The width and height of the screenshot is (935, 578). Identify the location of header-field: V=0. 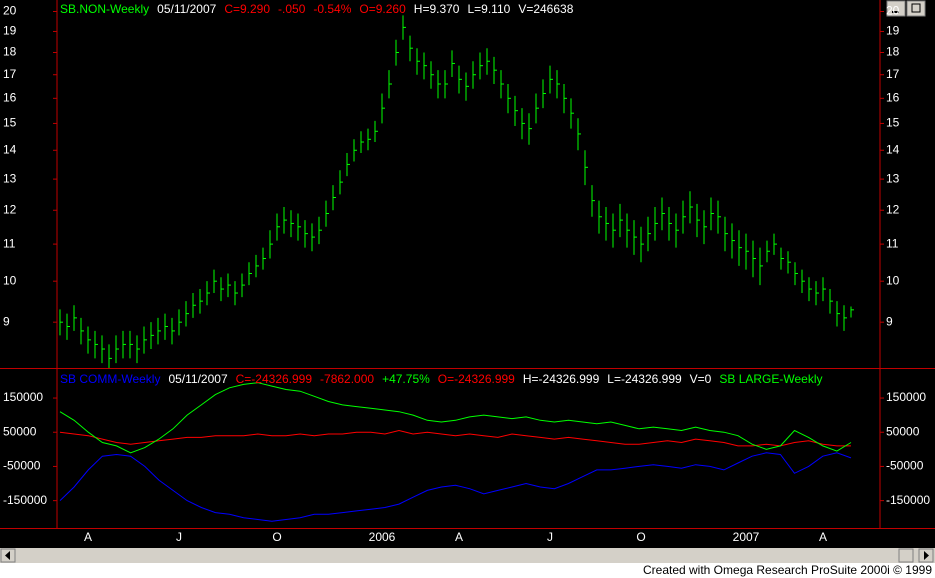
(701, 379).